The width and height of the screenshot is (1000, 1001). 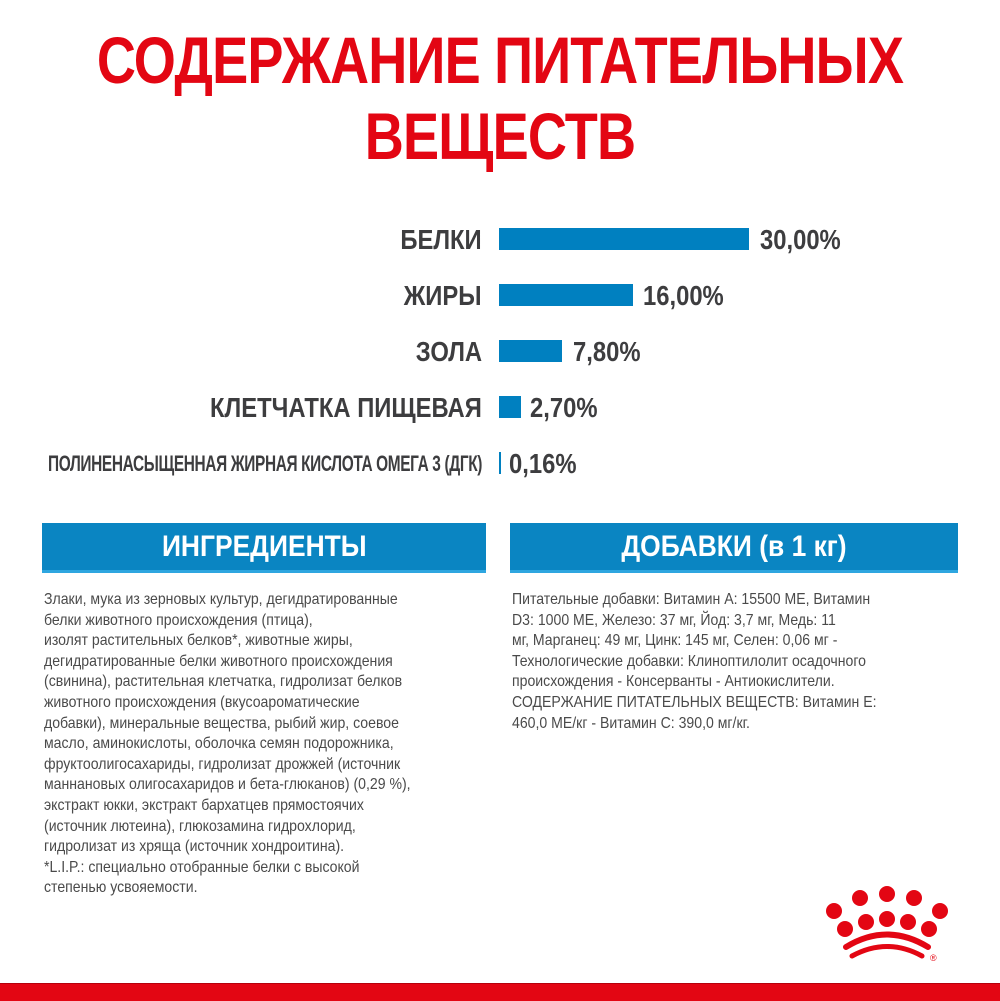 What do you see at coordinates (178, 620) in the screenshot?
I see `ingredients-line: белки животного происхождения (птица),` at bounding box center [178, 620].